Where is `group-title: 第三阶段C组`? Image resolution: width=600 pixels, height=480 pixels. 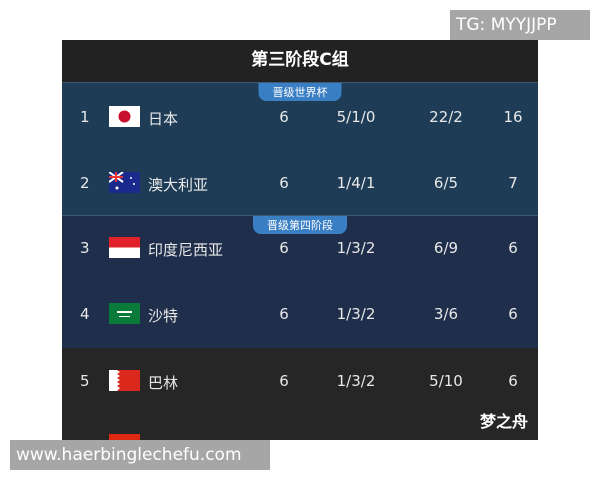 group-title: 第三阶段C组 is located at coordinates (300, 61).